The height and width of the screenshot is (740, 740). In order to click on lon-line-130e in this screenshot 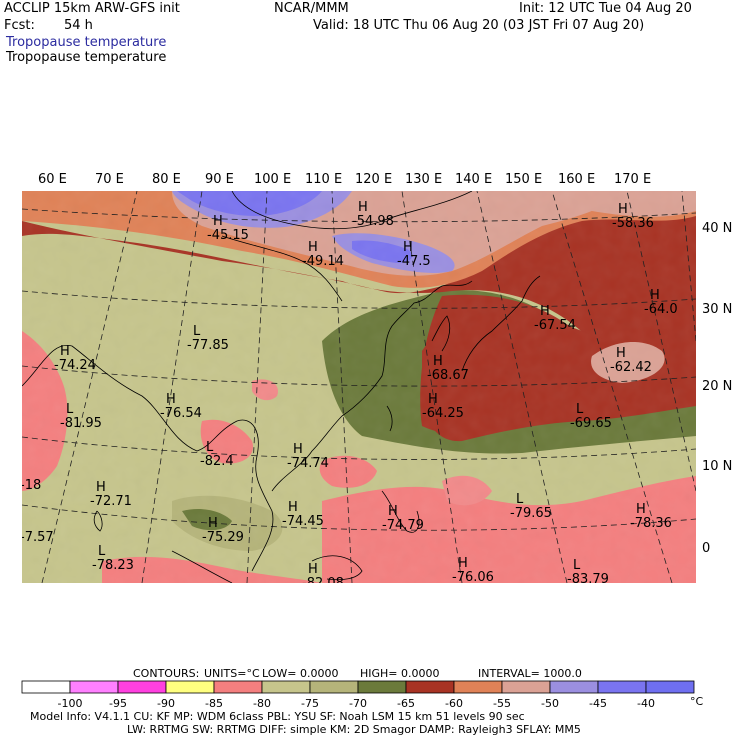, I will do `click(522, 387)`.